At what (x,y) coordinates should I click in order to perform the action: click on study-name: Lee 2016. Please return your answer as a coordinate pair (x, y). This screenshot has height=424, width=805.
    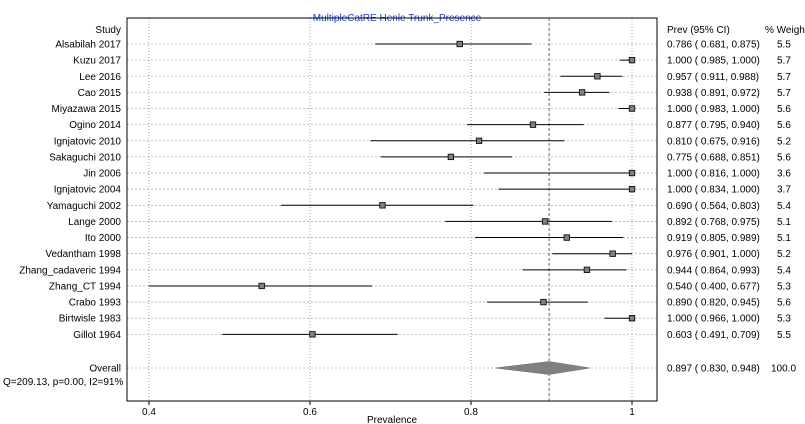
    Looking at the image, I should click on (100, 77).